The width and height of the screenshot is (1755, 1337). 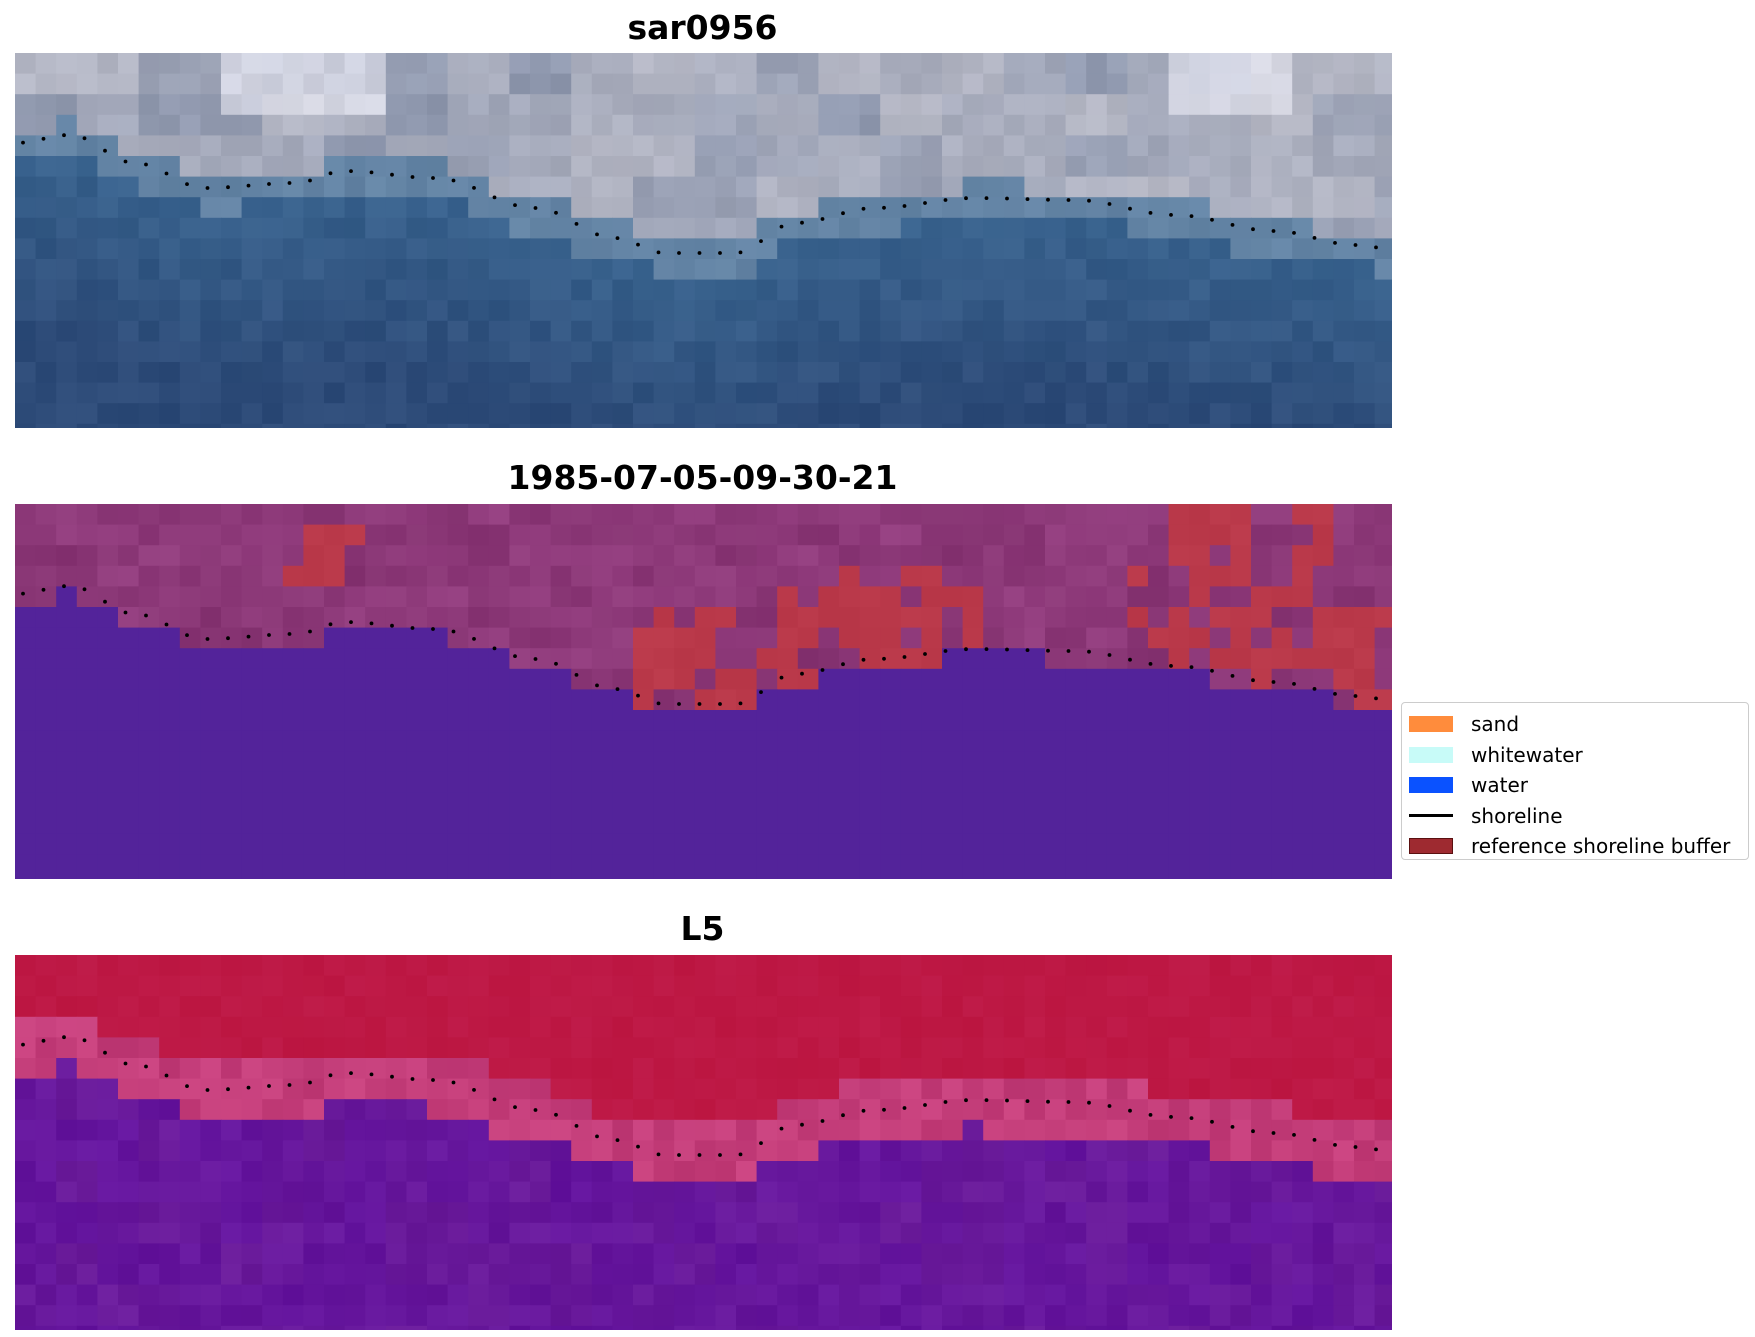 What do you see at coordinates (1495, 724) in the screenshot?
I see `legend-label: sand` at bounding box center [1495, 724].